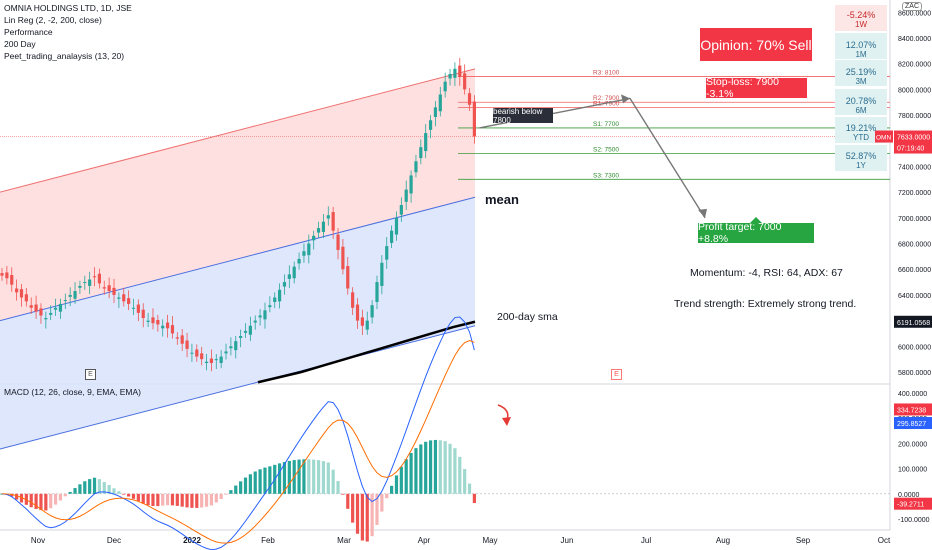  What do you see at coordinates (64, 56) in the screenshot?
I see `indicator-peet: Peet_trading_analaysis (13, 20)` at bounding box center [64, 56].